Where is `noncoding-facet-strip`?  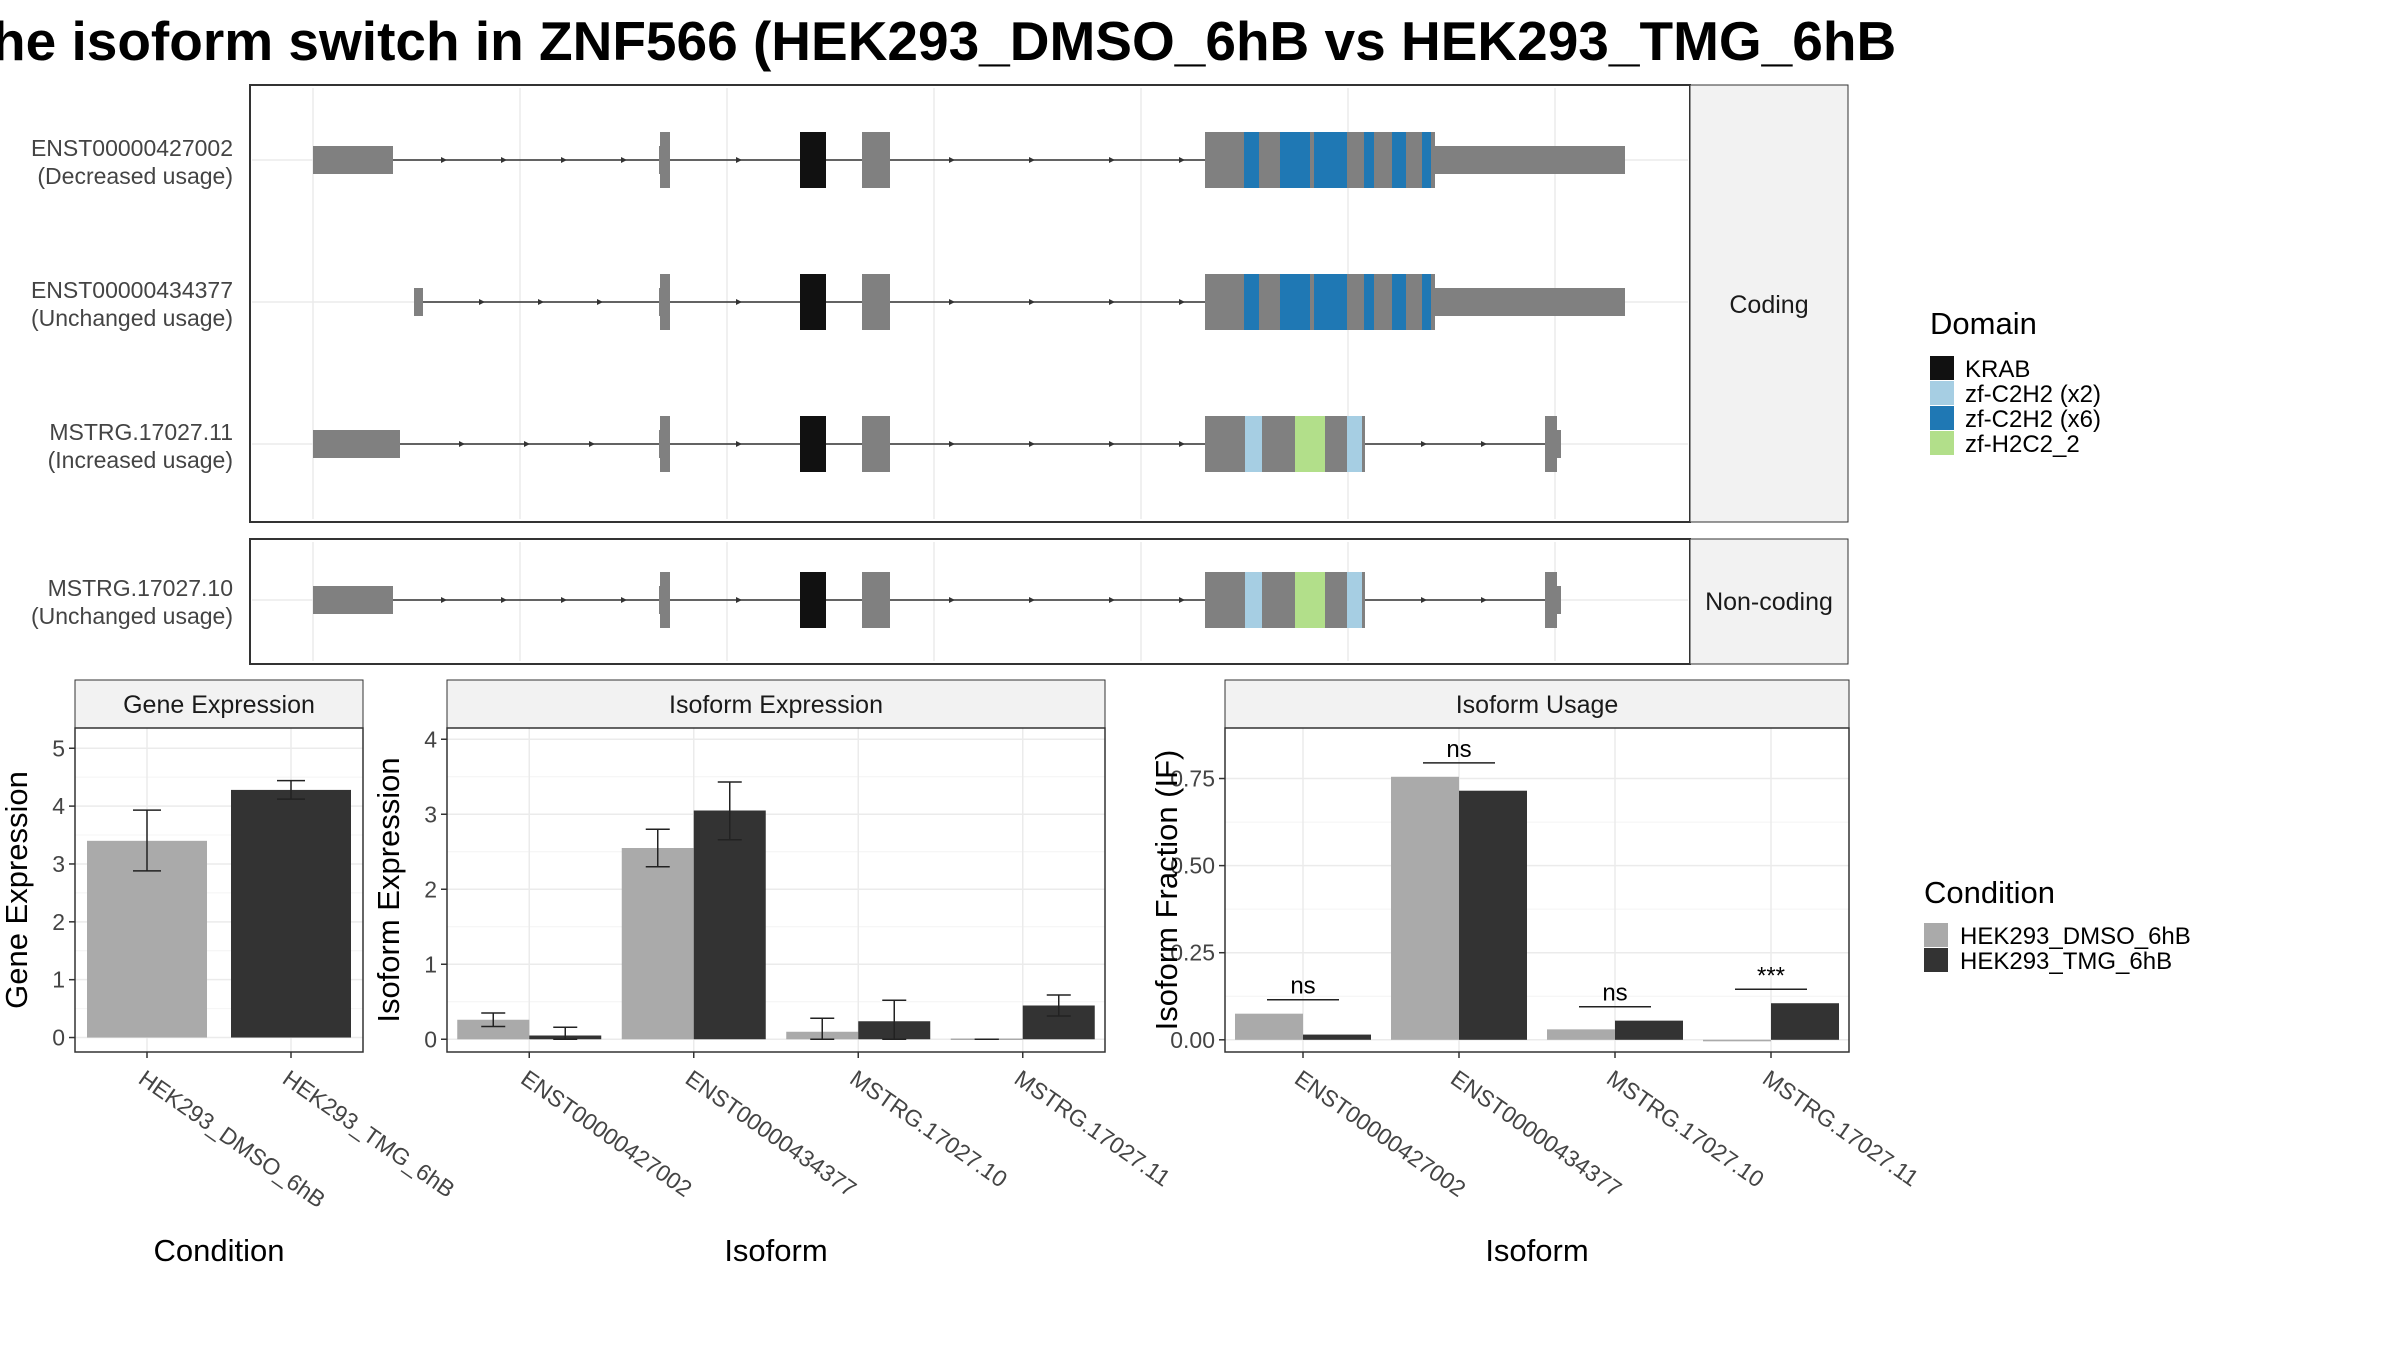
noncoding-facet-strip is located at coordinates (1769, 601).